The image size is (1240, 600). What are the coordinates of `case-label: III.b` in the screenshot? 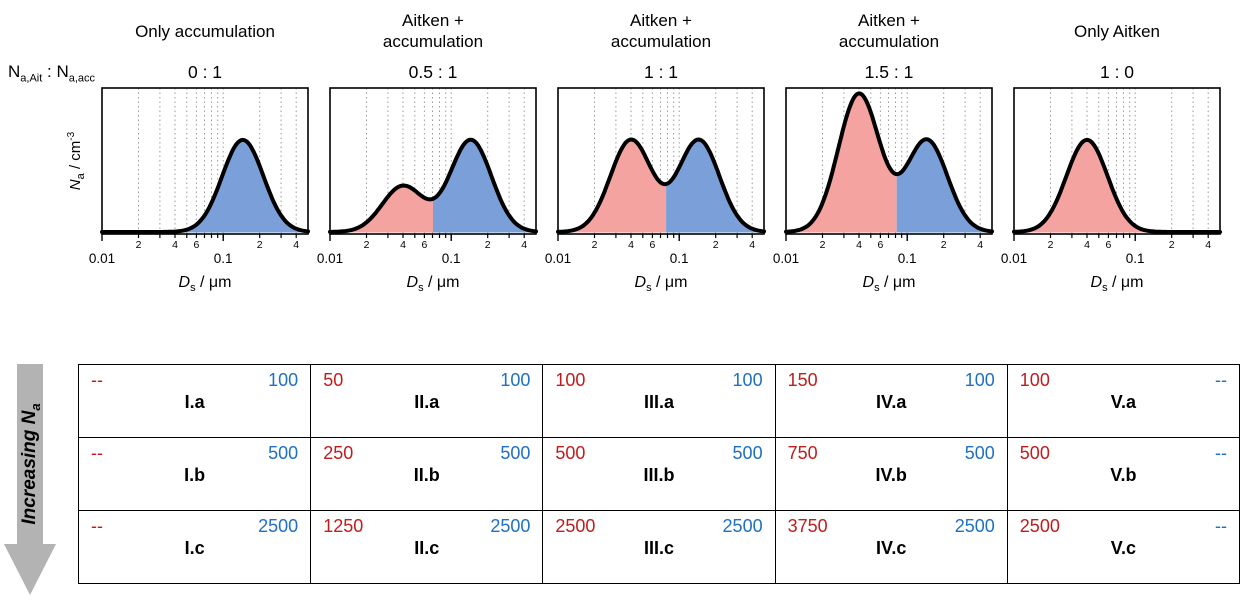 It's located at (659, 475).